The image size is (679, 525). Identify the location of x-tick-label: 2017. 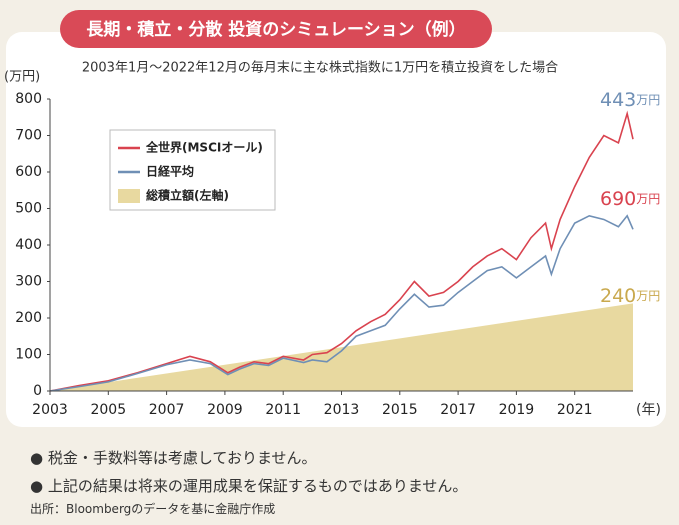
(458, 410).